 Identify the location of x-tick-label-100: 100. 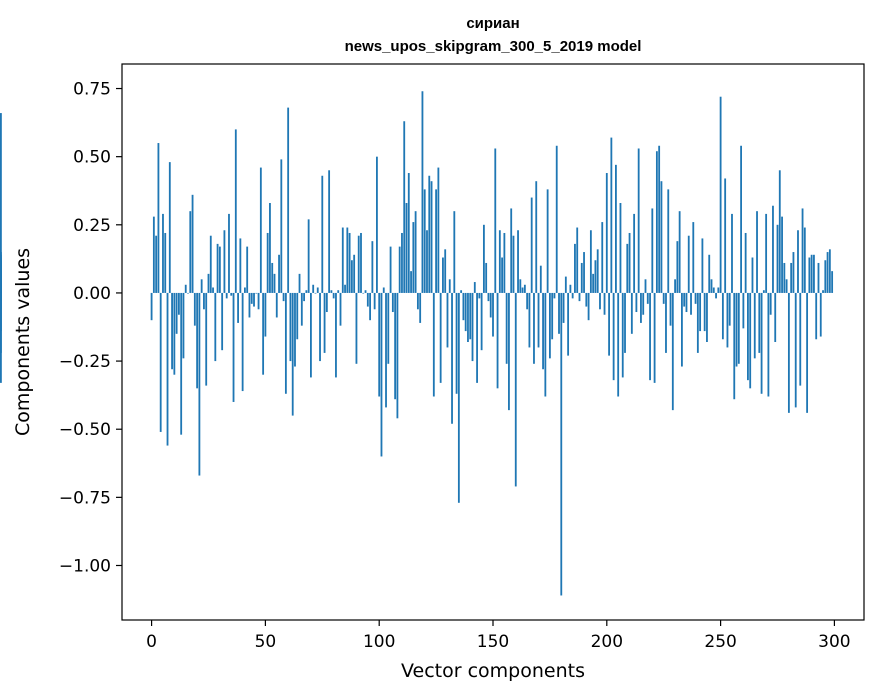
(379, 642).